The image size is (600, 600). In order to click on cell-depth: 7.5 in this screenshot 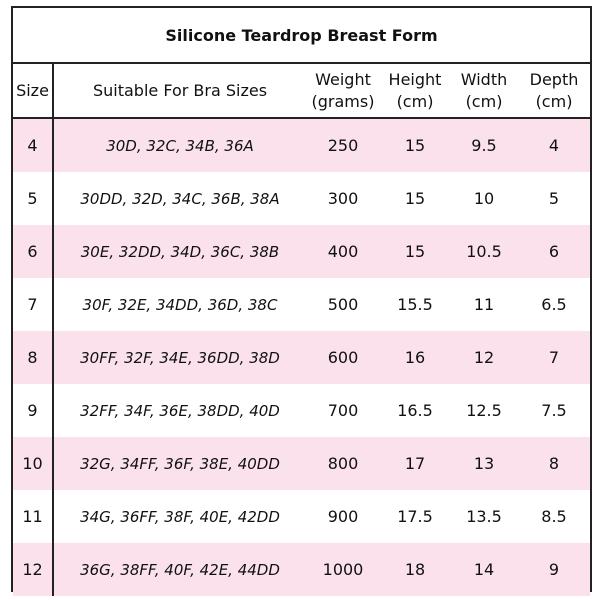, I will do `click(554, 410)`.